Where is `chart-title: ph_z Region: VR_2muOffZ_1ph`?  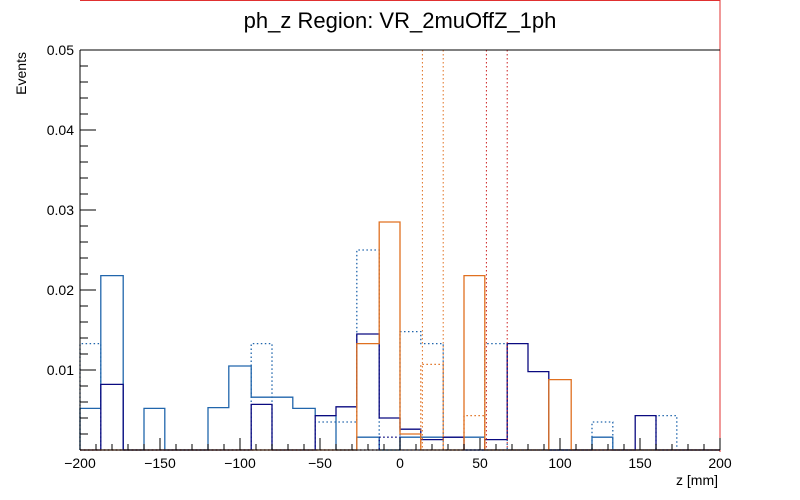 chart-title: ph_z Region: VR_2muOffZ_1ph is located at coordinates (400, 20).